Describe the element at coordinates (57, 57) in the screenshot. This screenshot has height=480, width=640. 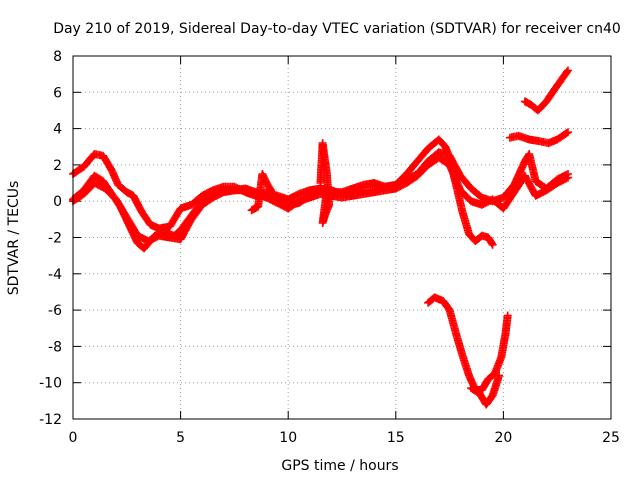
I see `y-tick-label: 8` at that location.